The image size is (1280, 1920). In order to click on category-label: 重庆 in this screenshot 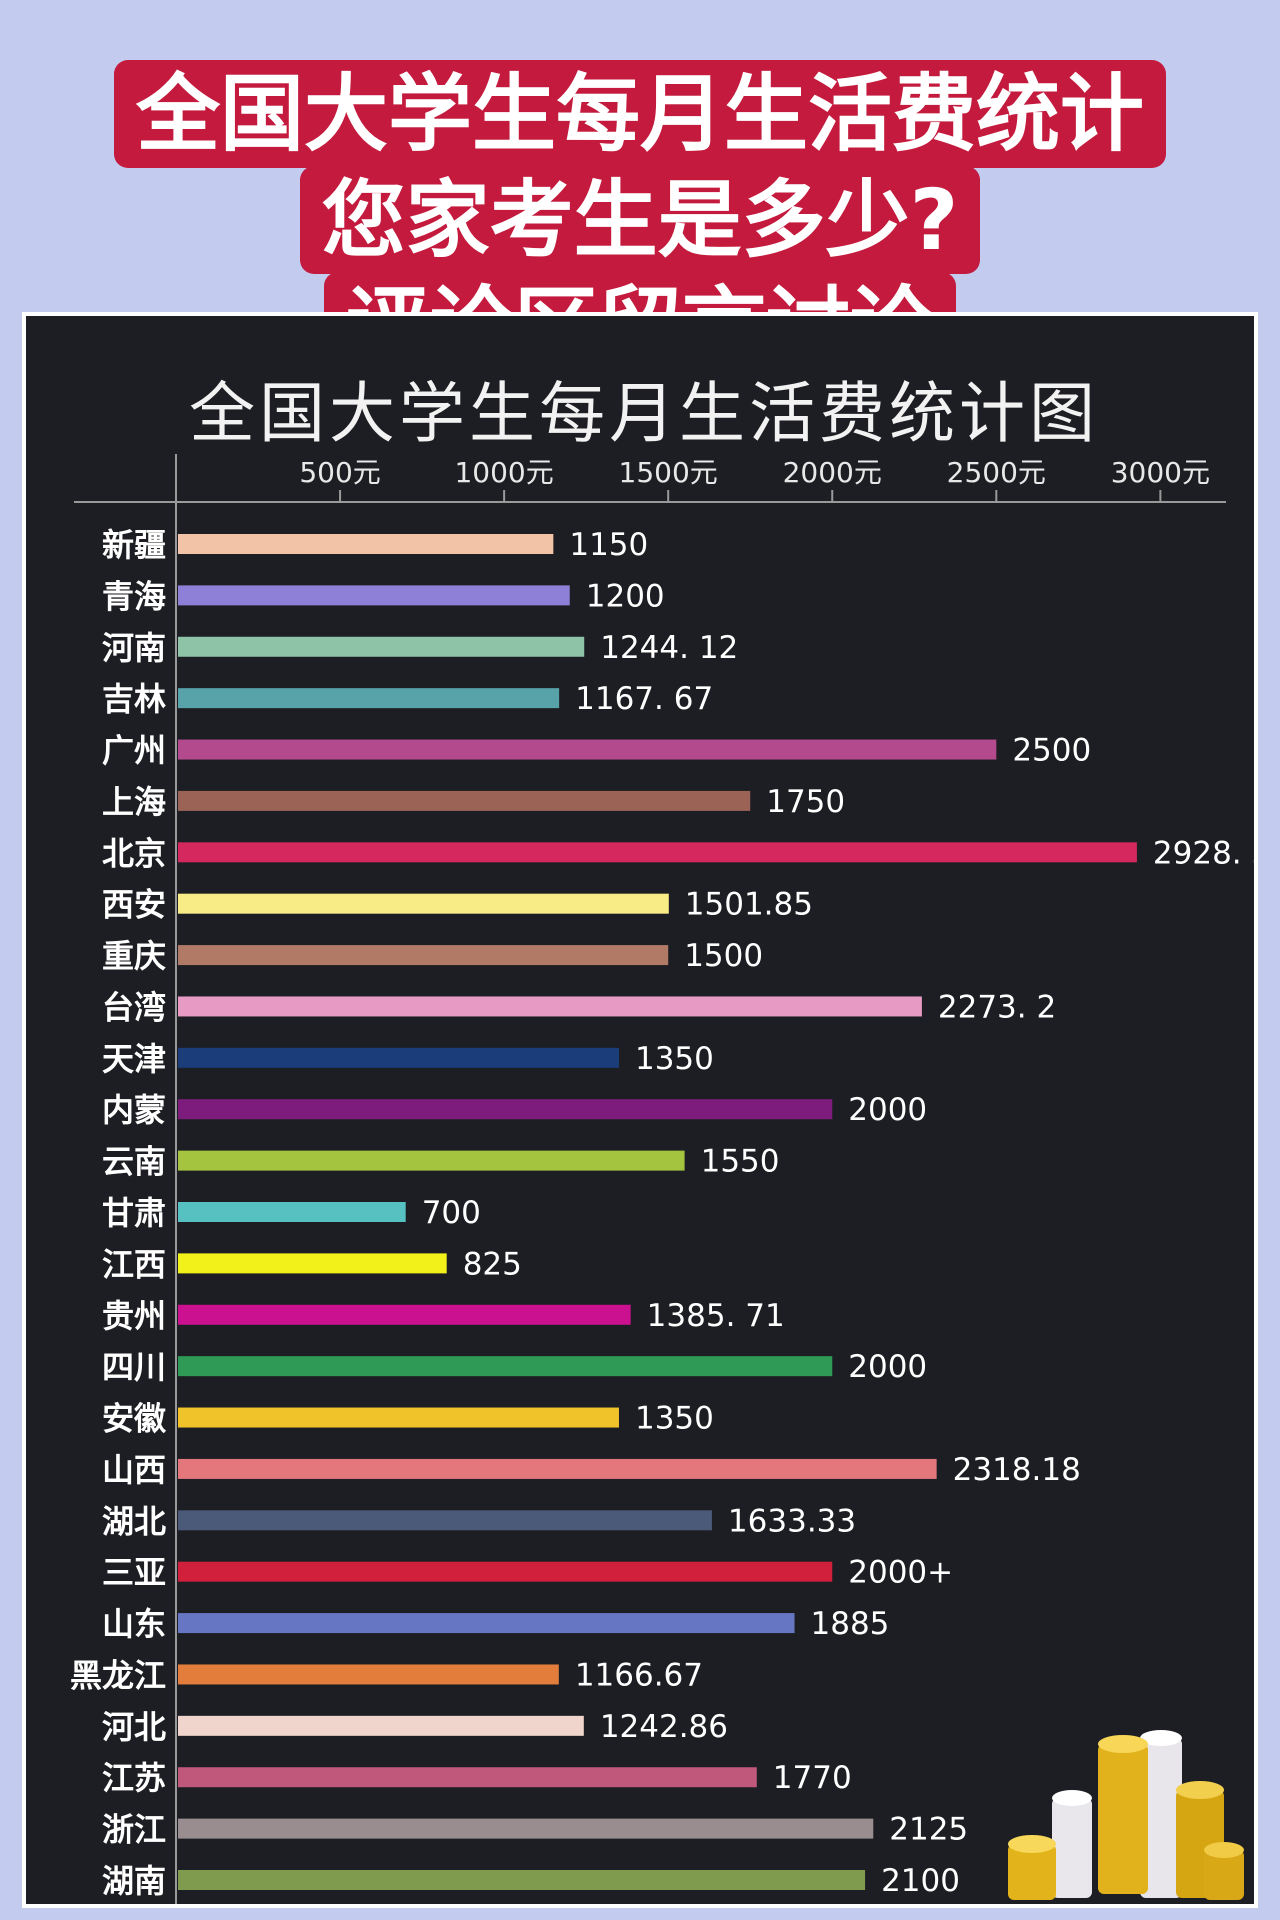, I will do `click(134, 956)`.